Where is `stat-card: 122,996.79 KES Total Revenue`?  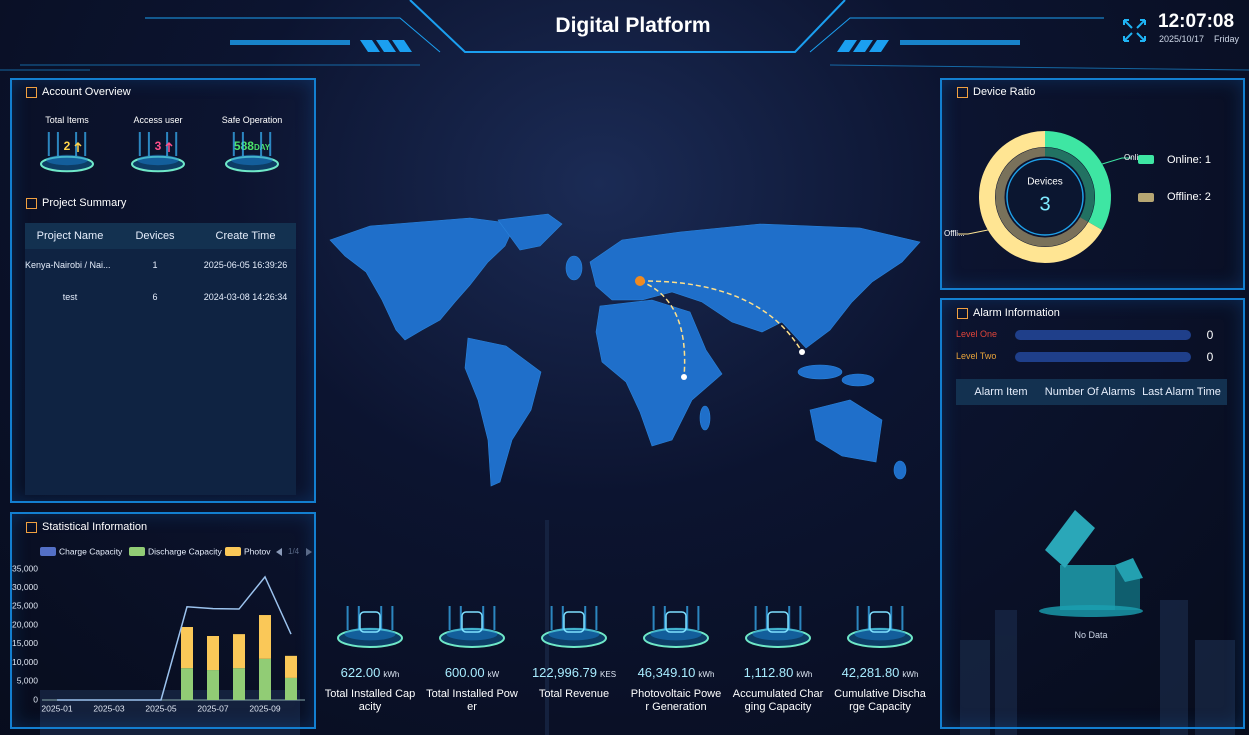 stat-card: 122,996.79 KES Total Revenue is located at coordinates (574, 682).